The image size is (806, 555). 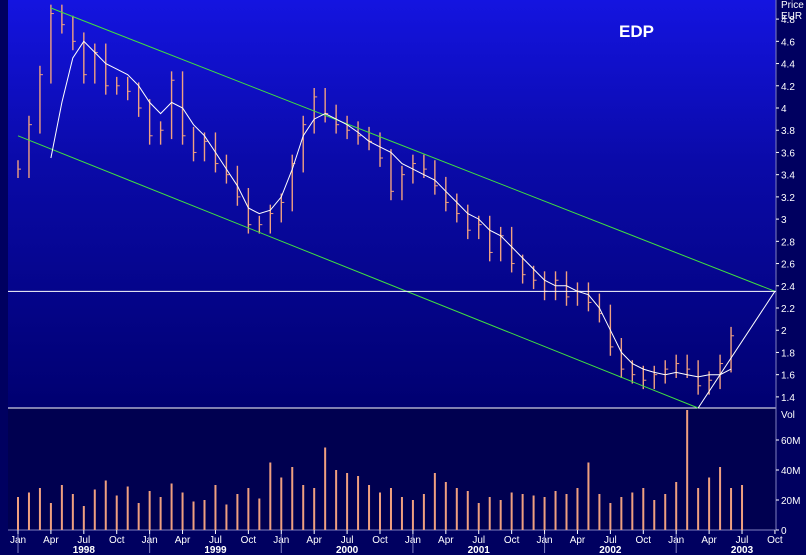 I want to click on price-tick-label: 1.6, so click(x=788, y=376).